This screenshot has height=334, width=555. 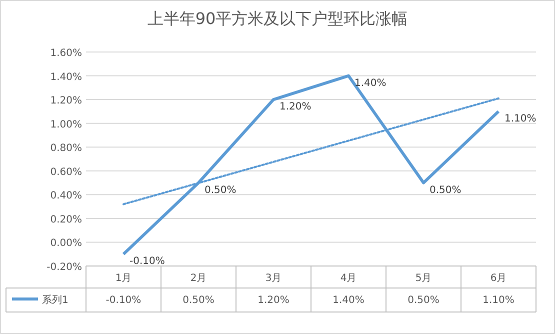 What do you see at coordinates (66, 148) in the screenshot?
I see `y-tick-label: 0.80%` at bounding box center [66, 148].